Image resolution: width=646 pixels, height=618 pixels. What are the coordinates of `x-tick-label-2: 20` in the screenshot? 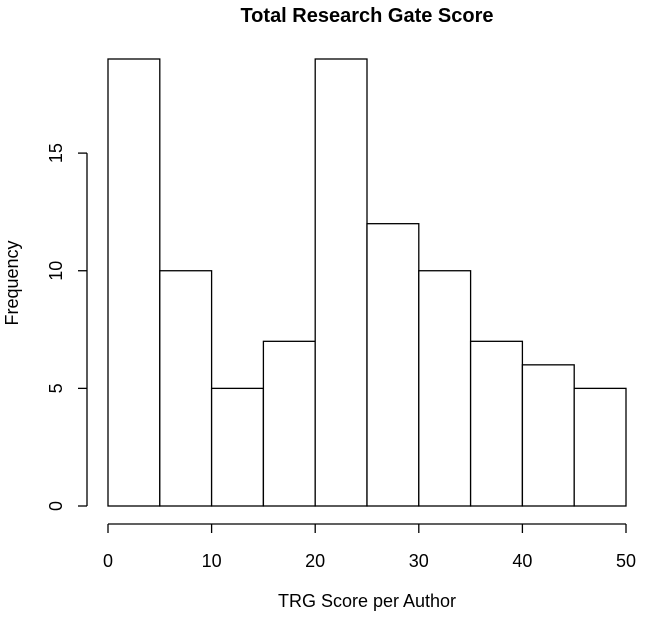 It's located at (315, 561).